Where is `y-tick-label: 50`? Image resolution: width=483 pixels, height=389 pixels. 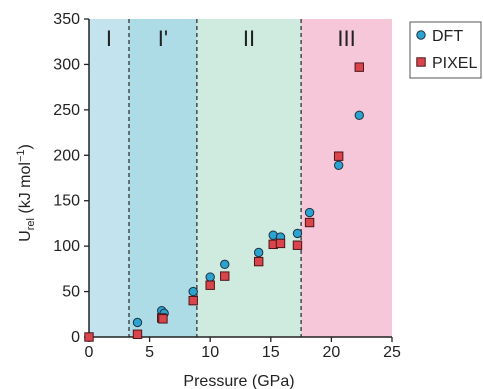
y-tick-label: 50 is located at coordinates (71, 292).